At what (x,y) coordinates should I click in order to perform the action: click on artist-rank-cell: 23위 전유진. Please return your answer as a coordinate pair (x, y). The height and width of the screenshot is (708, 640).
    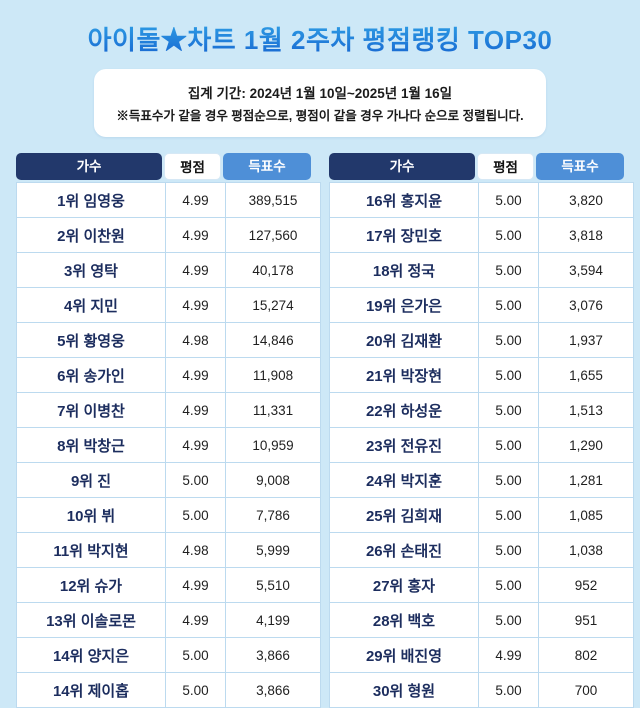
    Looking at the image, I should click on (404, 445).